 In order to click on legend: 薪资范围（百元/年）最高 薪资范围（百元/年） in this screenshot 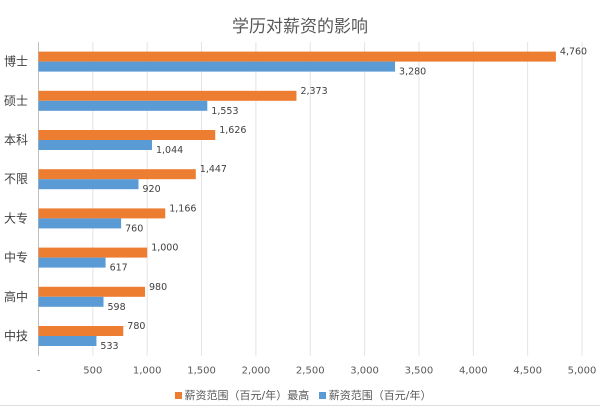, I will do `click(300, 395)`.